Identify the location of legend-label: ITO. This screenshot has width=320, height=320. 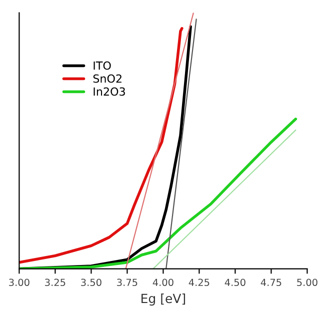
(102, 65).